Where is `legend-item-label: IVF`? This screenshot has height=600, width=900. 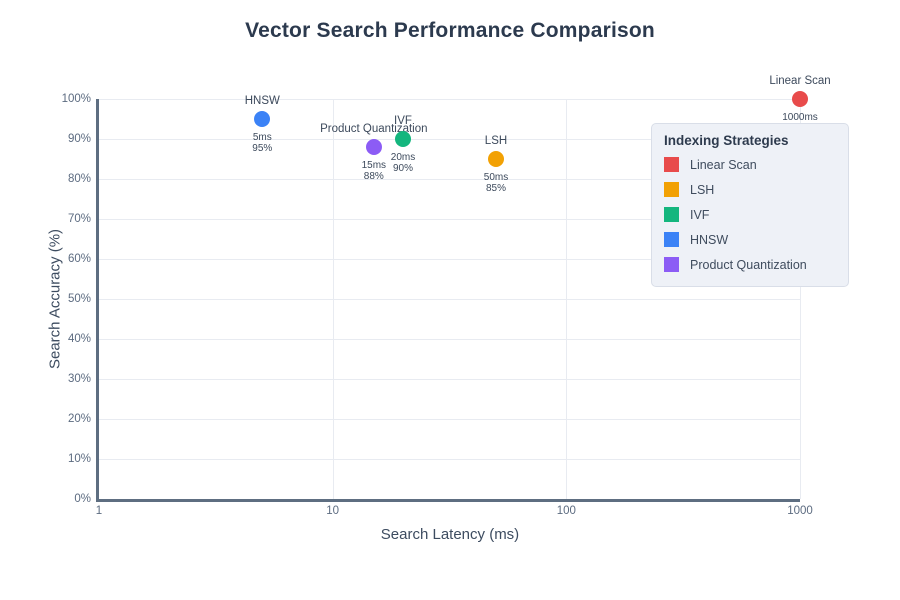 legend-item-label: IVF is located at coordinates (700, 214).